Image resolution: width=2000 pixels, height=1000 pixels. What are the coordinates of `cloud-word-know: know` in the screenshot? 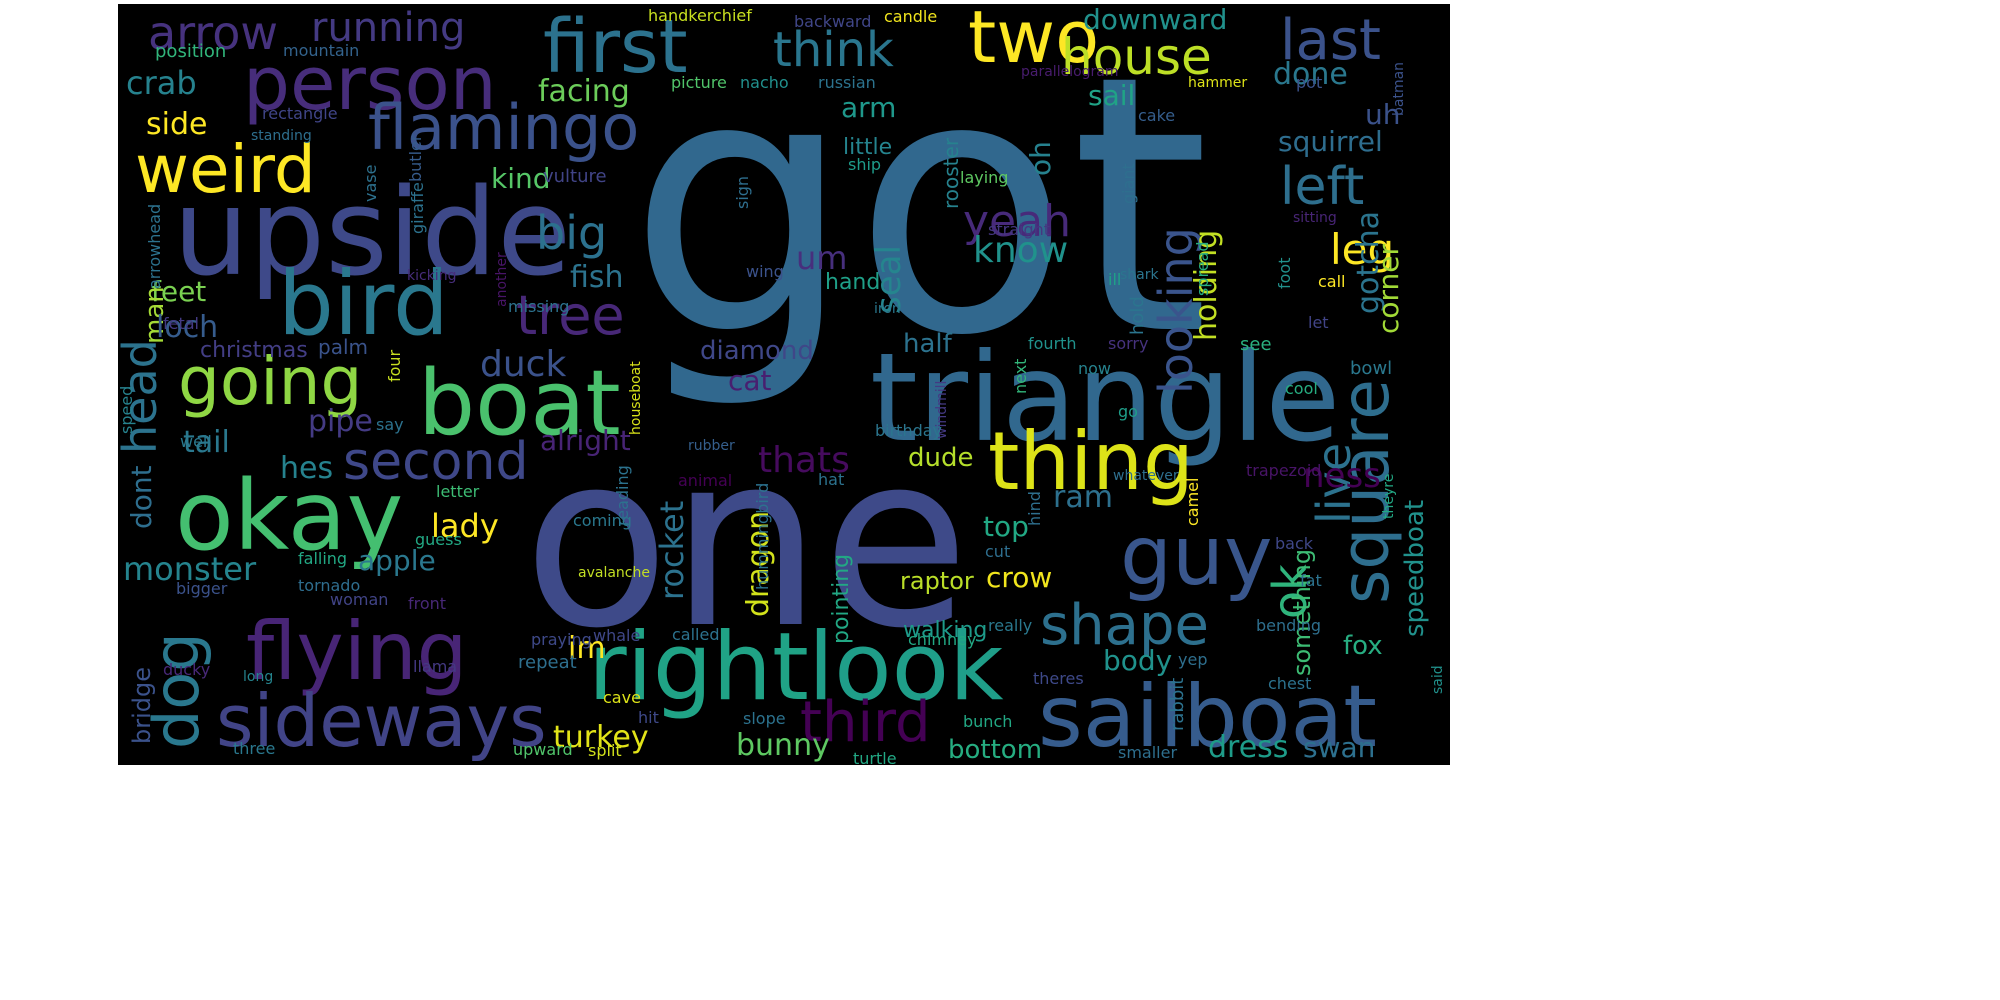 It's located at (1020, 250).